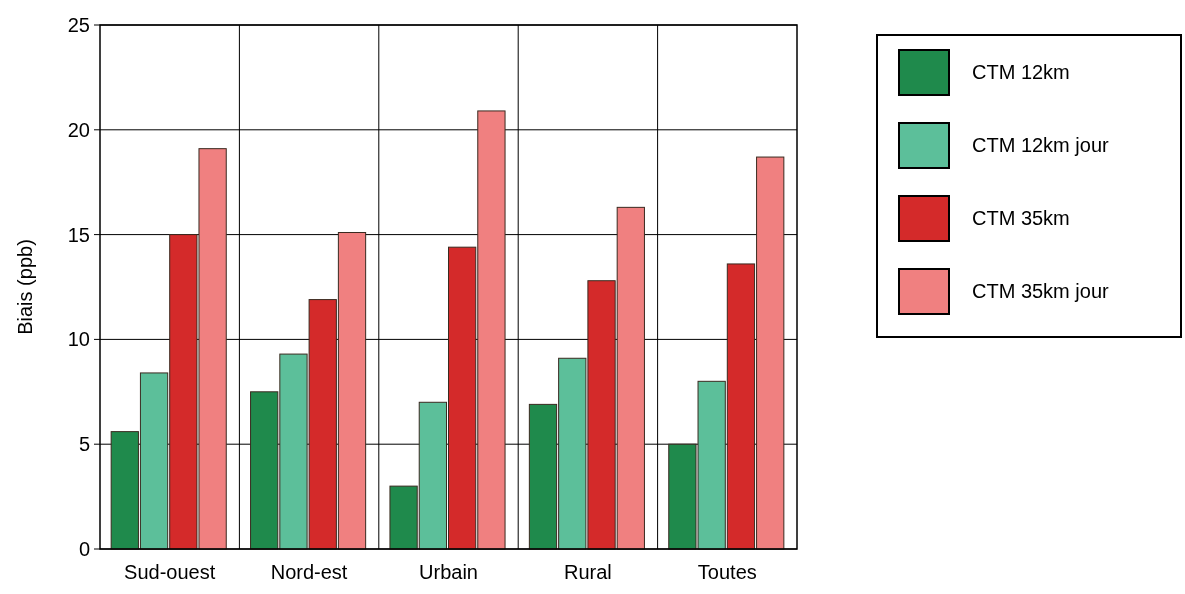  Describe the element at coordinates (588, 572) in the screenshot. I see `x-tick-label: Rural` at that location.